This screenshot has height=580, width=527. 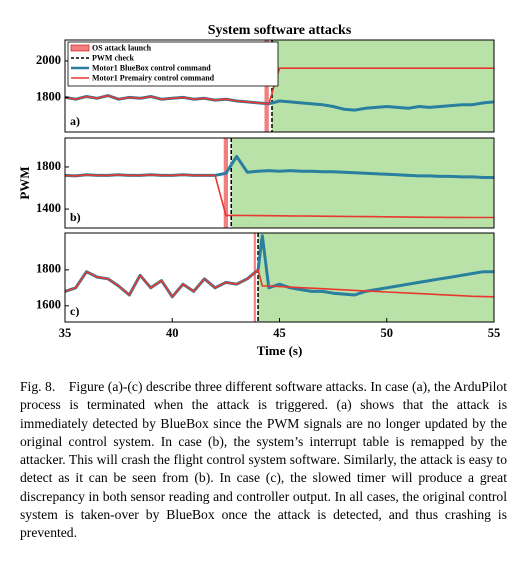 What do you see at coordinates (113, 57) in the screenshot?
I see `legend-label: PWM check` at bounding box center [113, 57].